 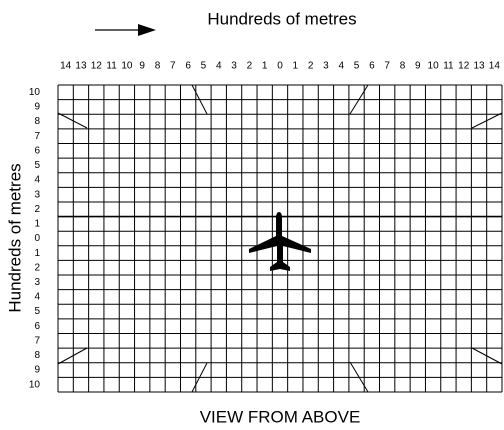 I want to click on x-label: 0, so click(x=280, y=66).